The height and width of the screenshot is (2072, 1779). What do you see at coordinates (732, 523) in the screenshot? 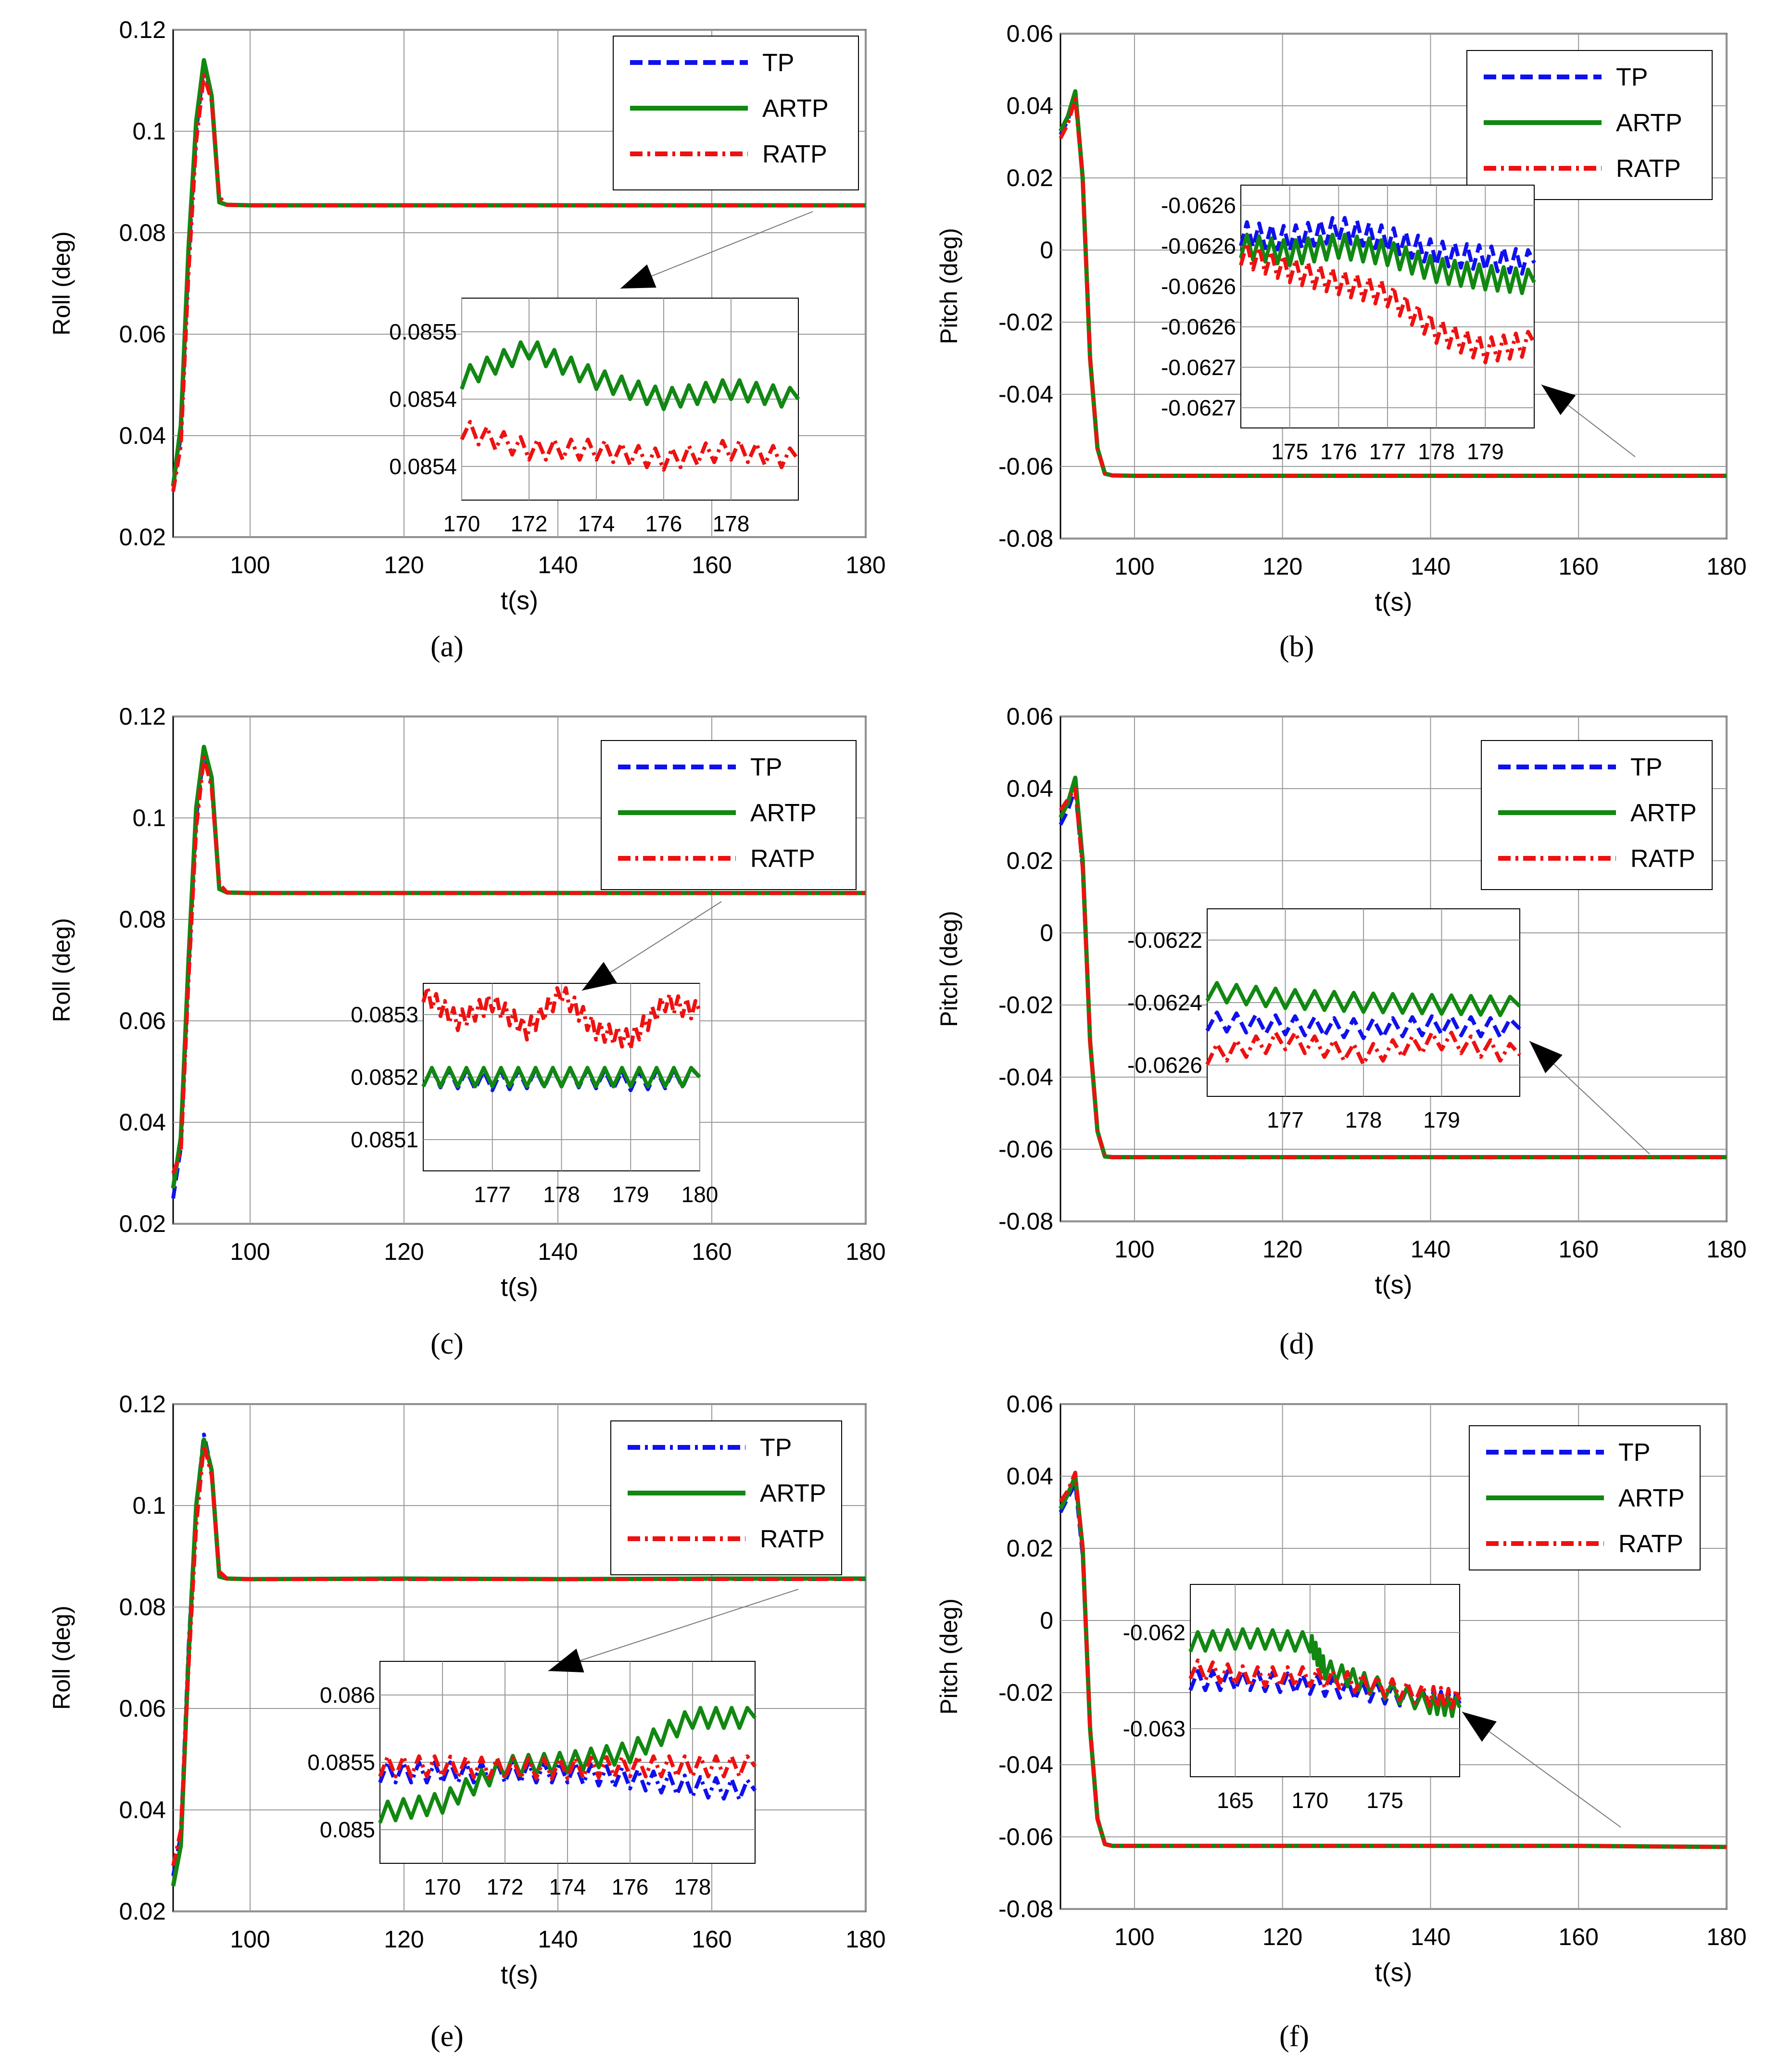
I see `inset-x-tick-label: 178` at bounding box center [732, 523].